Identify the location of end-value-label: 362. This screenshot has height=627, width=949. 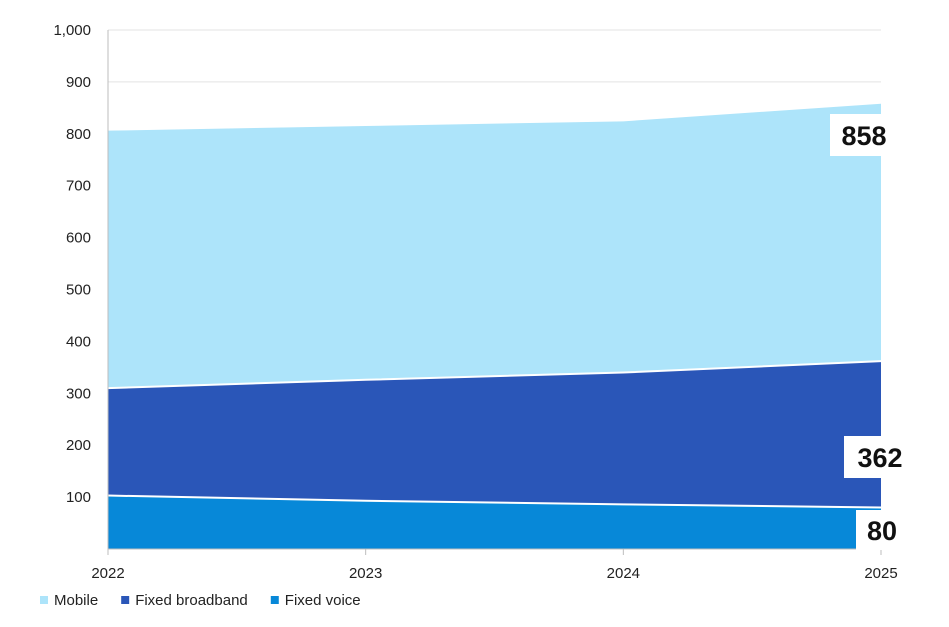
(879, 458).